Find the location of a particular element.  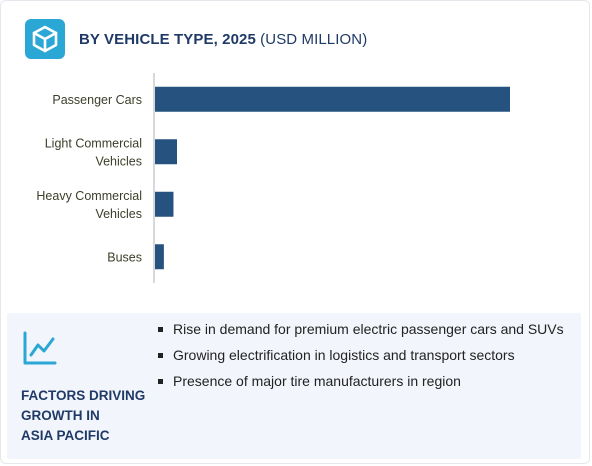

bar-buses is located at coordinates (159, 257).